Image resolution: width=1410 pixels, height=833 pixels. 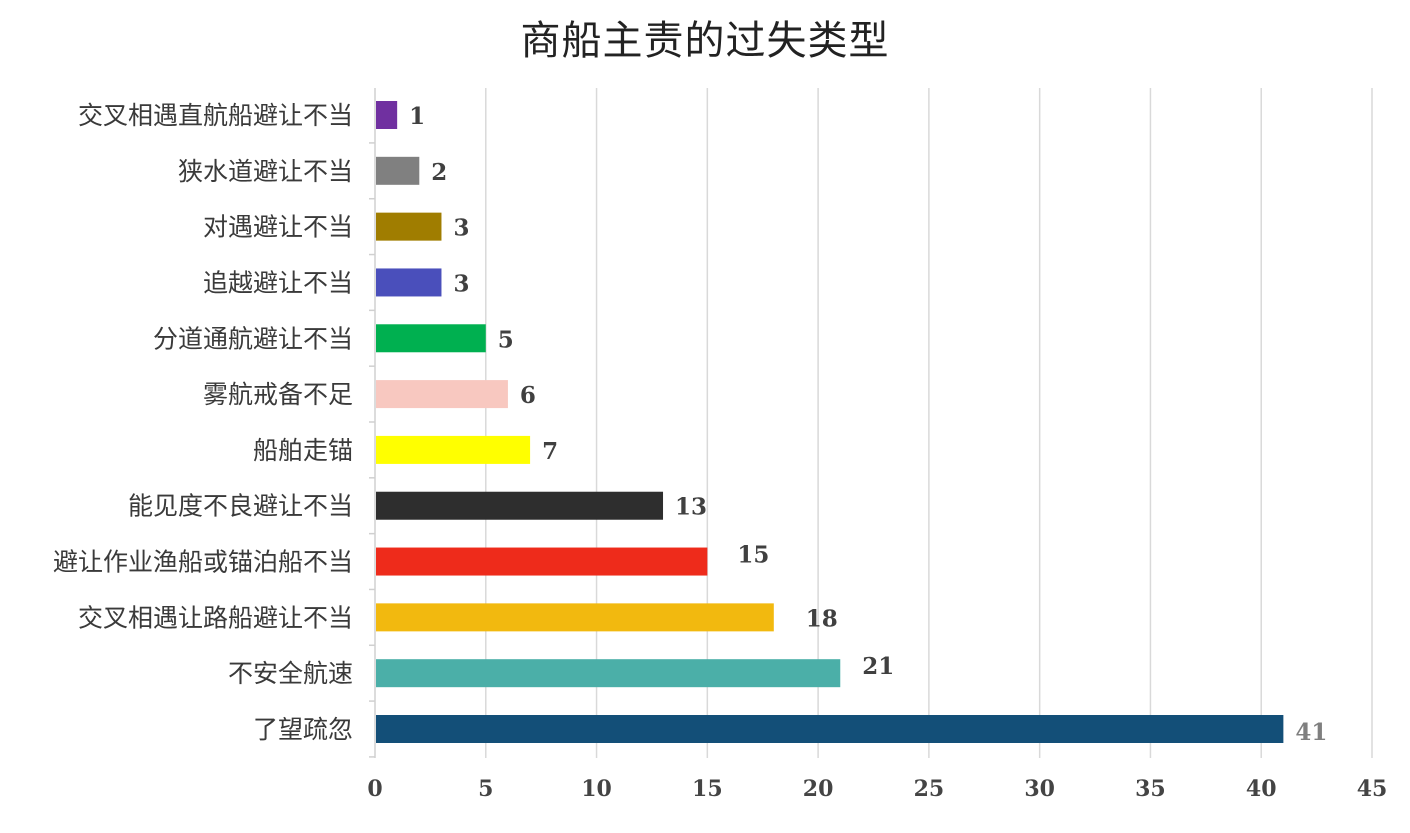 What do you see at coordinates (303, 450) in the screenshot?
I see `category-label: 船舶走锚` at bounding box center [303, 450].